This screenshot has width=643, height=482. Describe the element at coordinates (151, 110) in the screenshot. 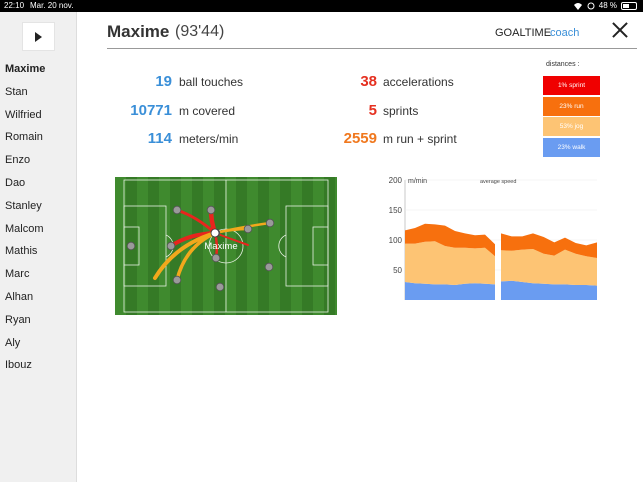

I see `stat-covered-value: 10771` at that location.